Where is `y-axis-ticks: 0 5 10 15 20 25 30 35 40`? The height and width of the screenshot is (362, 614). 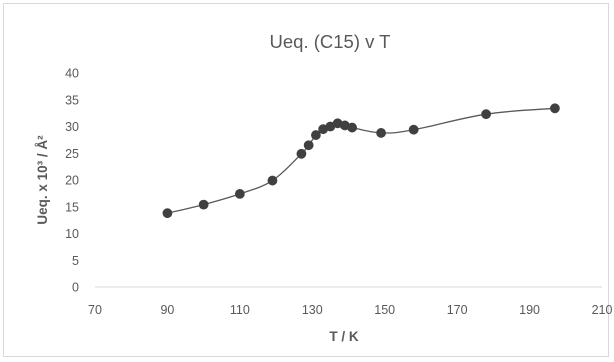
y-axis-ticks: 0 5 10 15 20 25 30 35 40 is located at coordinates (72, 181).